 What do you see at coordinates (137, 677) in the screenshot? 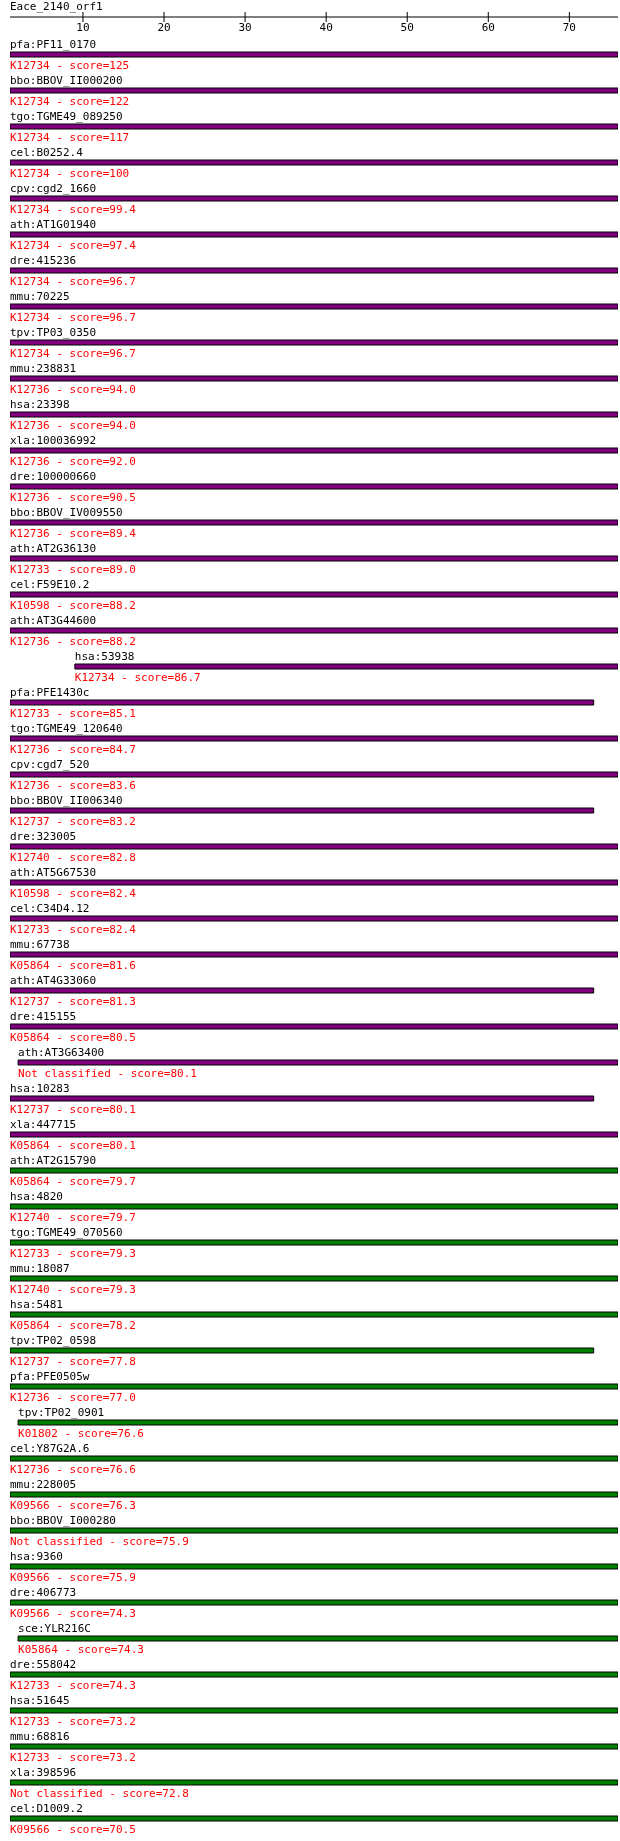
I see `annotation: K12734 - score=86.7` at bounding box center [137, 677].